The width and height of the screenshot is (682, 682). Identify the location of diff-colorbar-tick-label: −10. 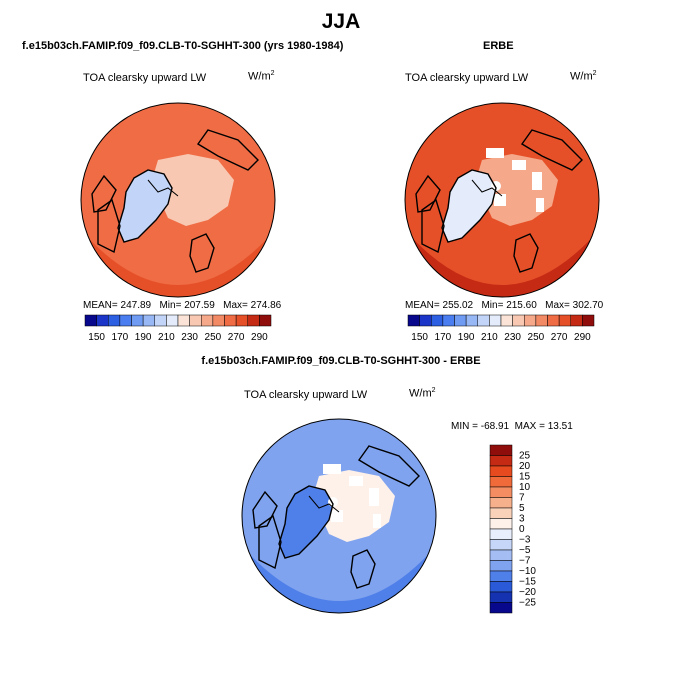
(527, 571).